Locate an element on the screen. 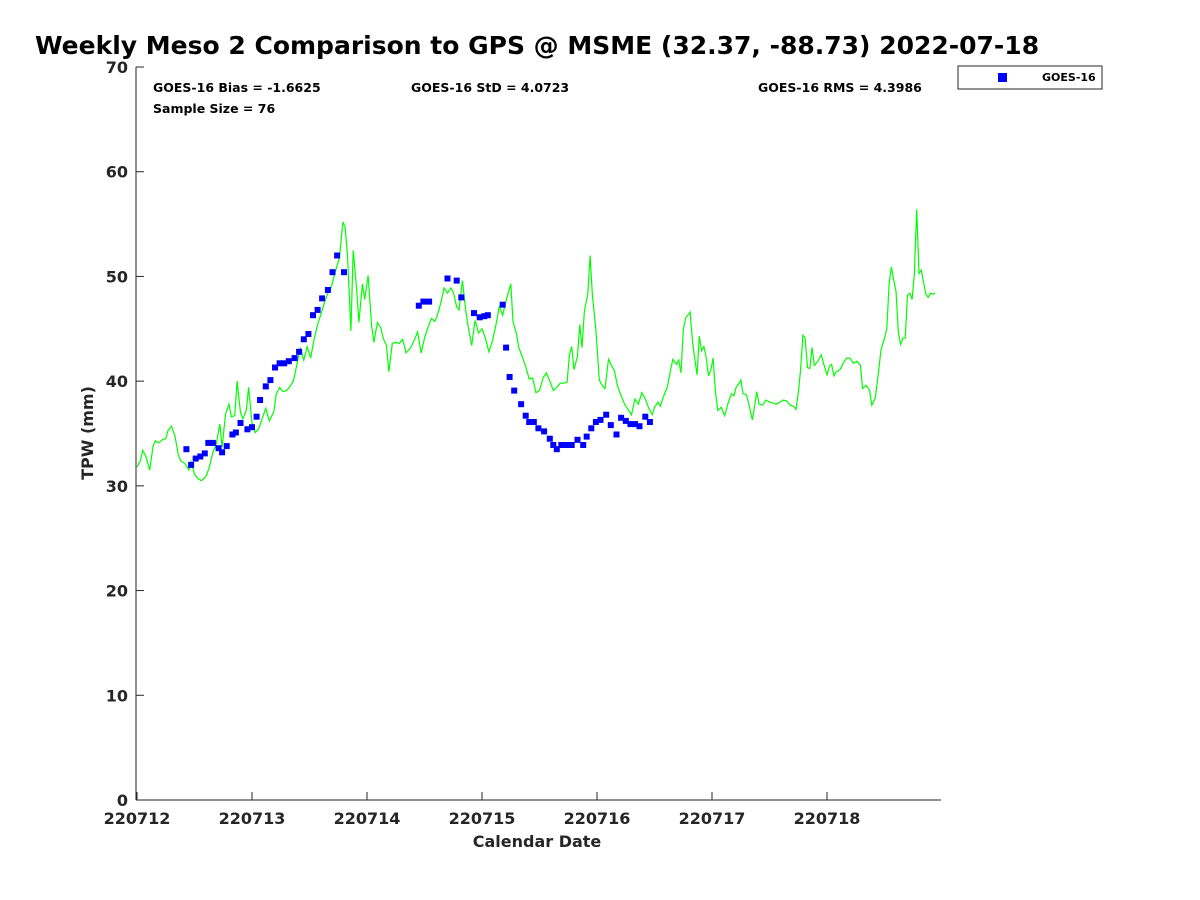  y-tick-label: 0 is located at coordinates (122, 800).